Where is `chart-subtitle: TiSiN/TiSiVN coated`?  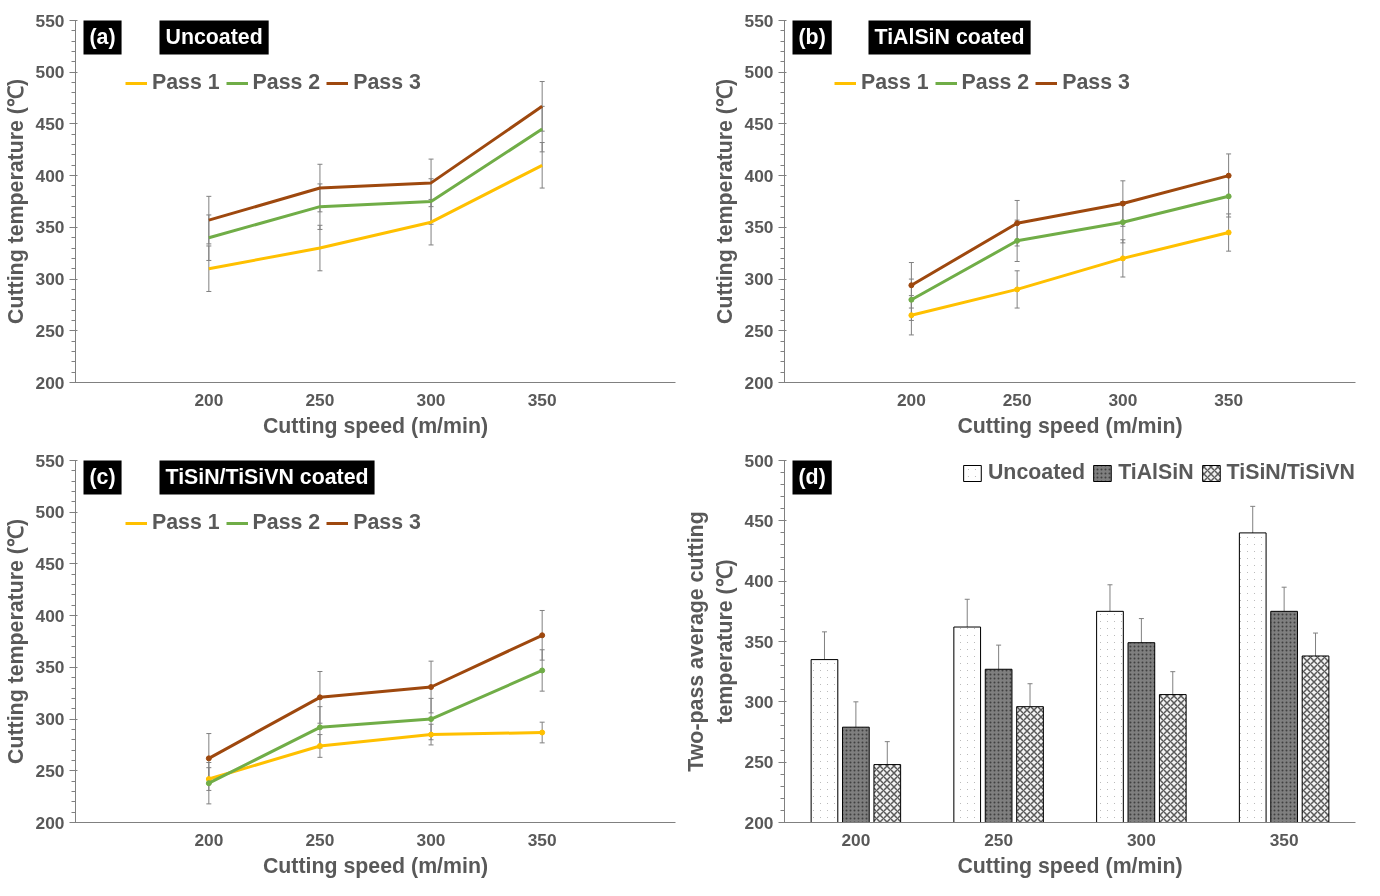 chart-subtitle: TiSiN/TiSiVN coated is located at coordinates (267, 476).